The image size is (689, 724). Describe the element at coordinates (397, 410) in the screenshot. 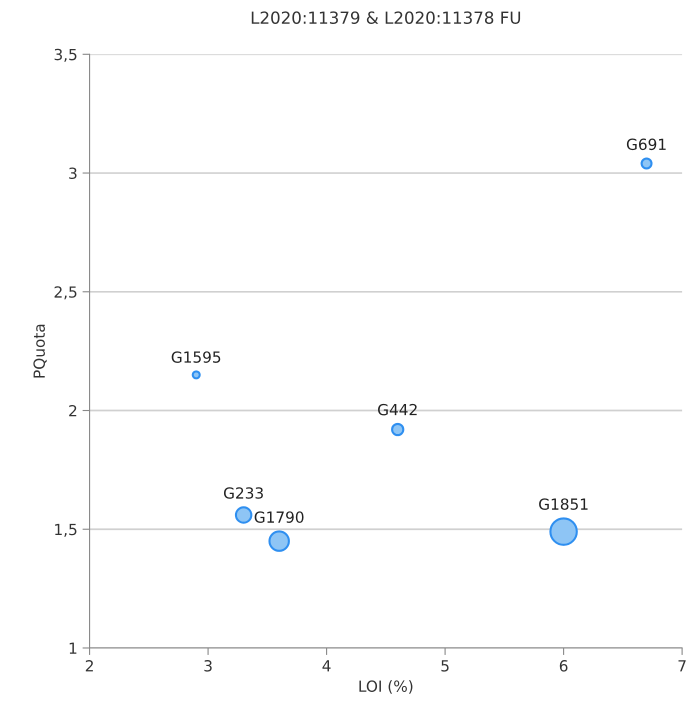

I see `annotation: G442` at that location.